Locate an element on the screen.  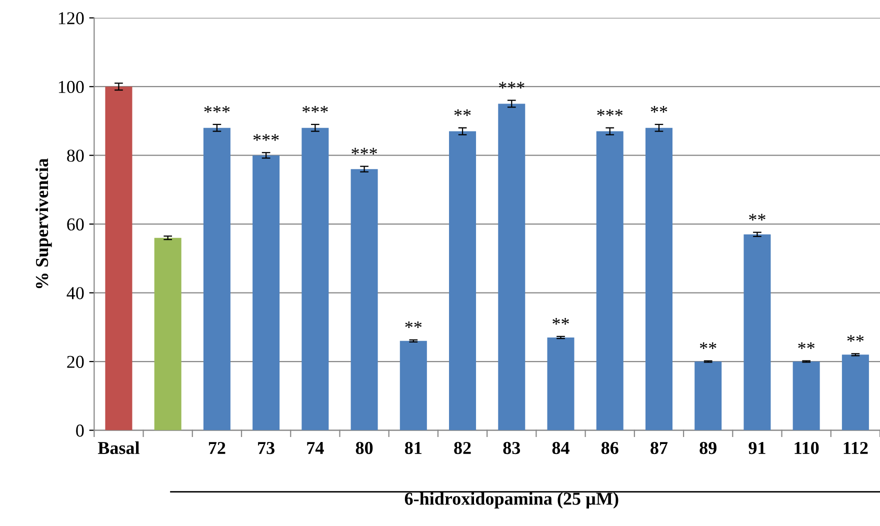
y-tick-label: 0 is located at coordinates (80, 430).